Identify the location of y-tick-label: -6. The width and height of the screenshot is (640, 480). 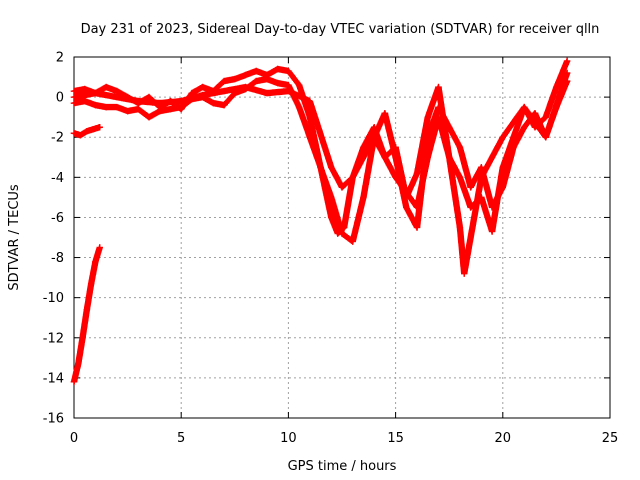
(57, 218).